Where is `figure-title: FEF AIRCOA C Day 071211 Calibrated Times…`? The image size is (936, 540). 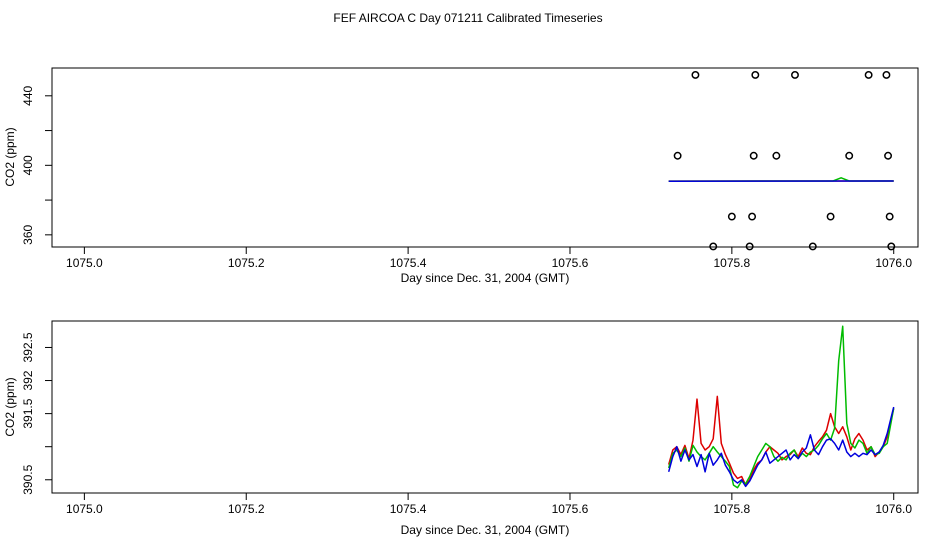 figure-title: FEF AIRCOA C Day 071211 Calibrated Times… is located at coordinates (467, 18).